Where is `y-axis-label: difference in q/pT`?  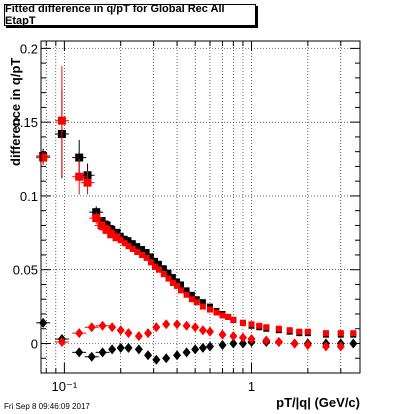 y-axis-label: difference in q/pT is located at coordinates (15, 111).